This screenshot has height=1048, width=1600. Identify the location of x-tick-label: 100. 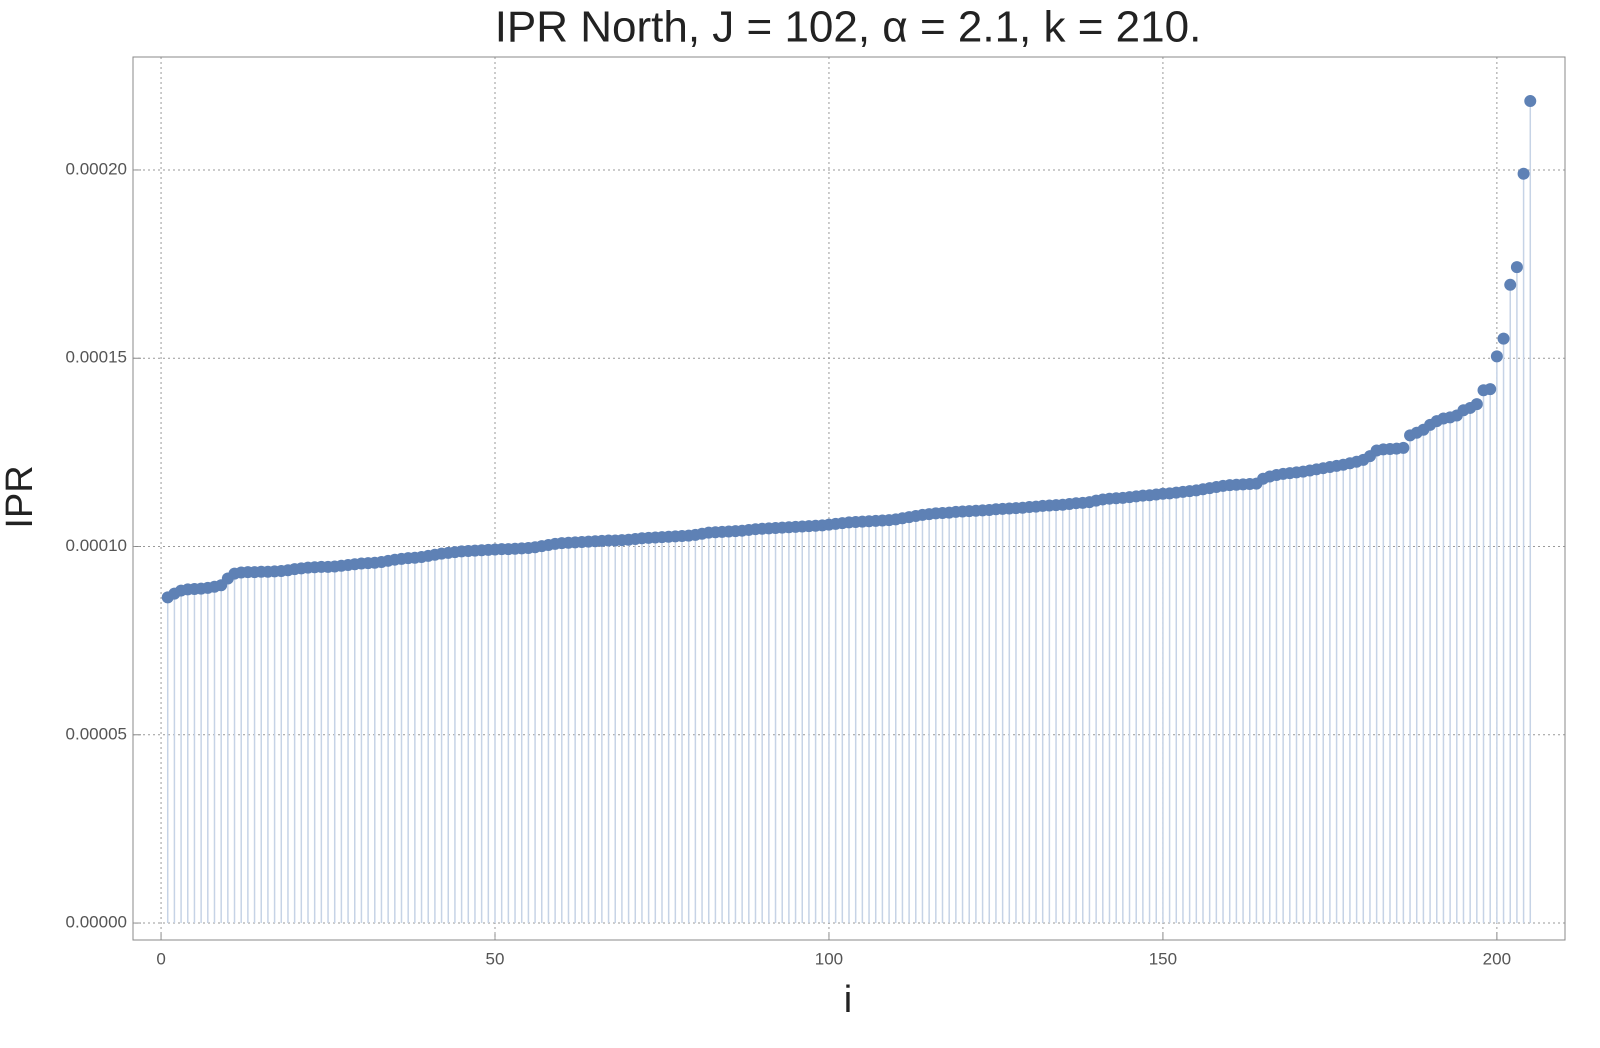
(829, 958).